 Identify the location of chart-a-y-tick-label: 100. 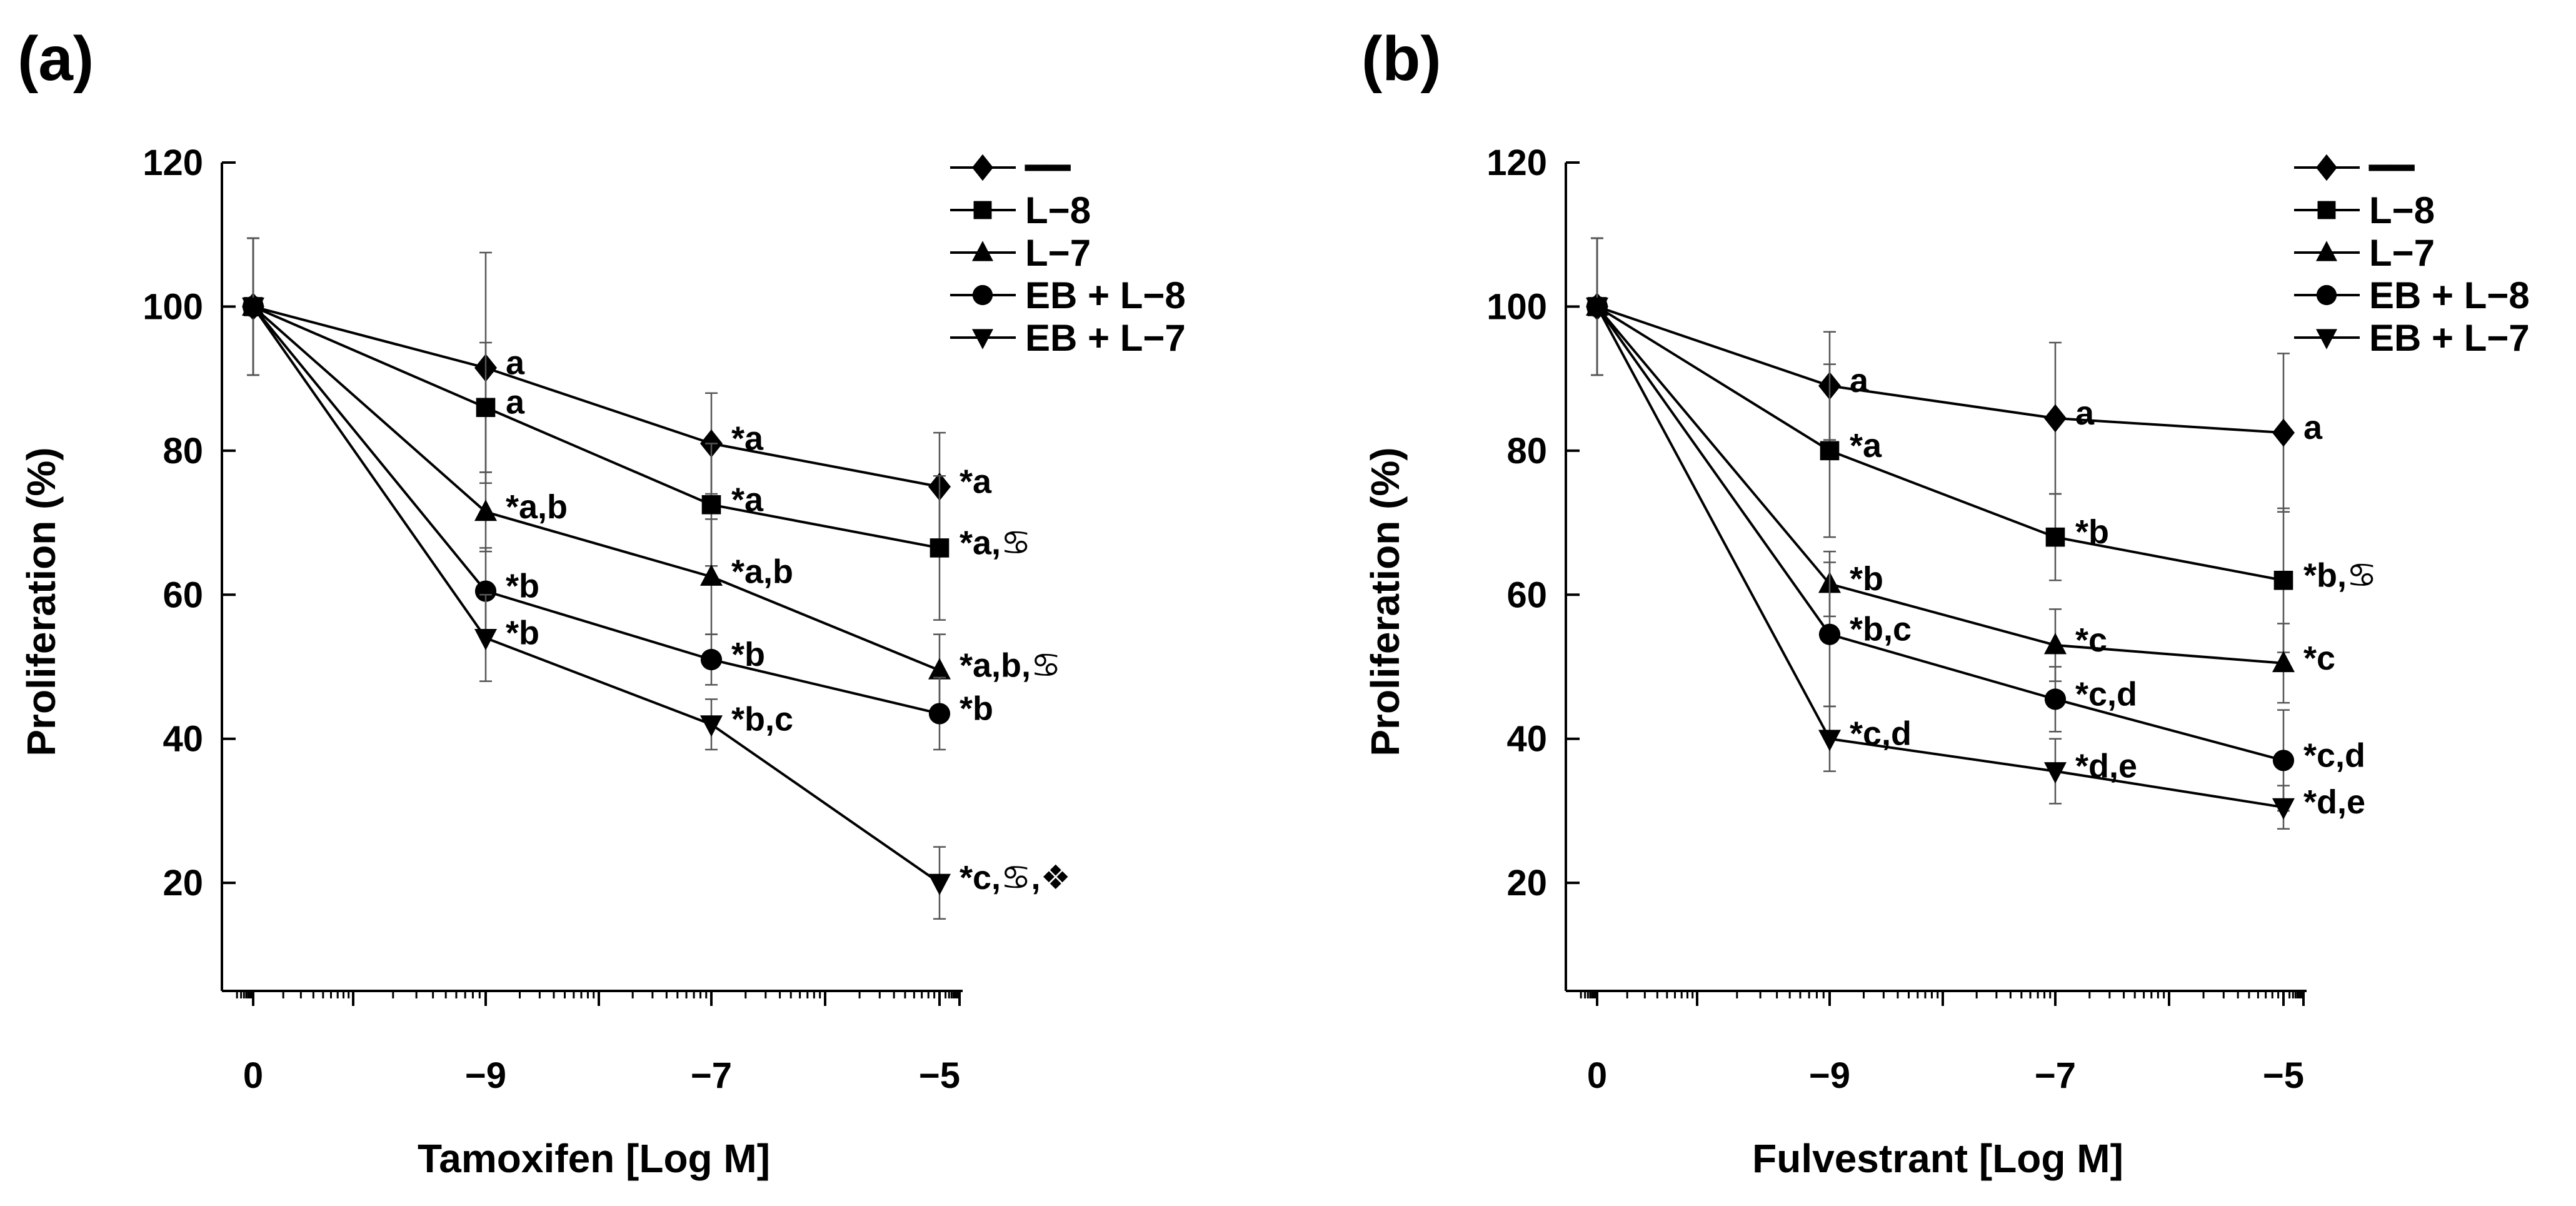
(173, 306).